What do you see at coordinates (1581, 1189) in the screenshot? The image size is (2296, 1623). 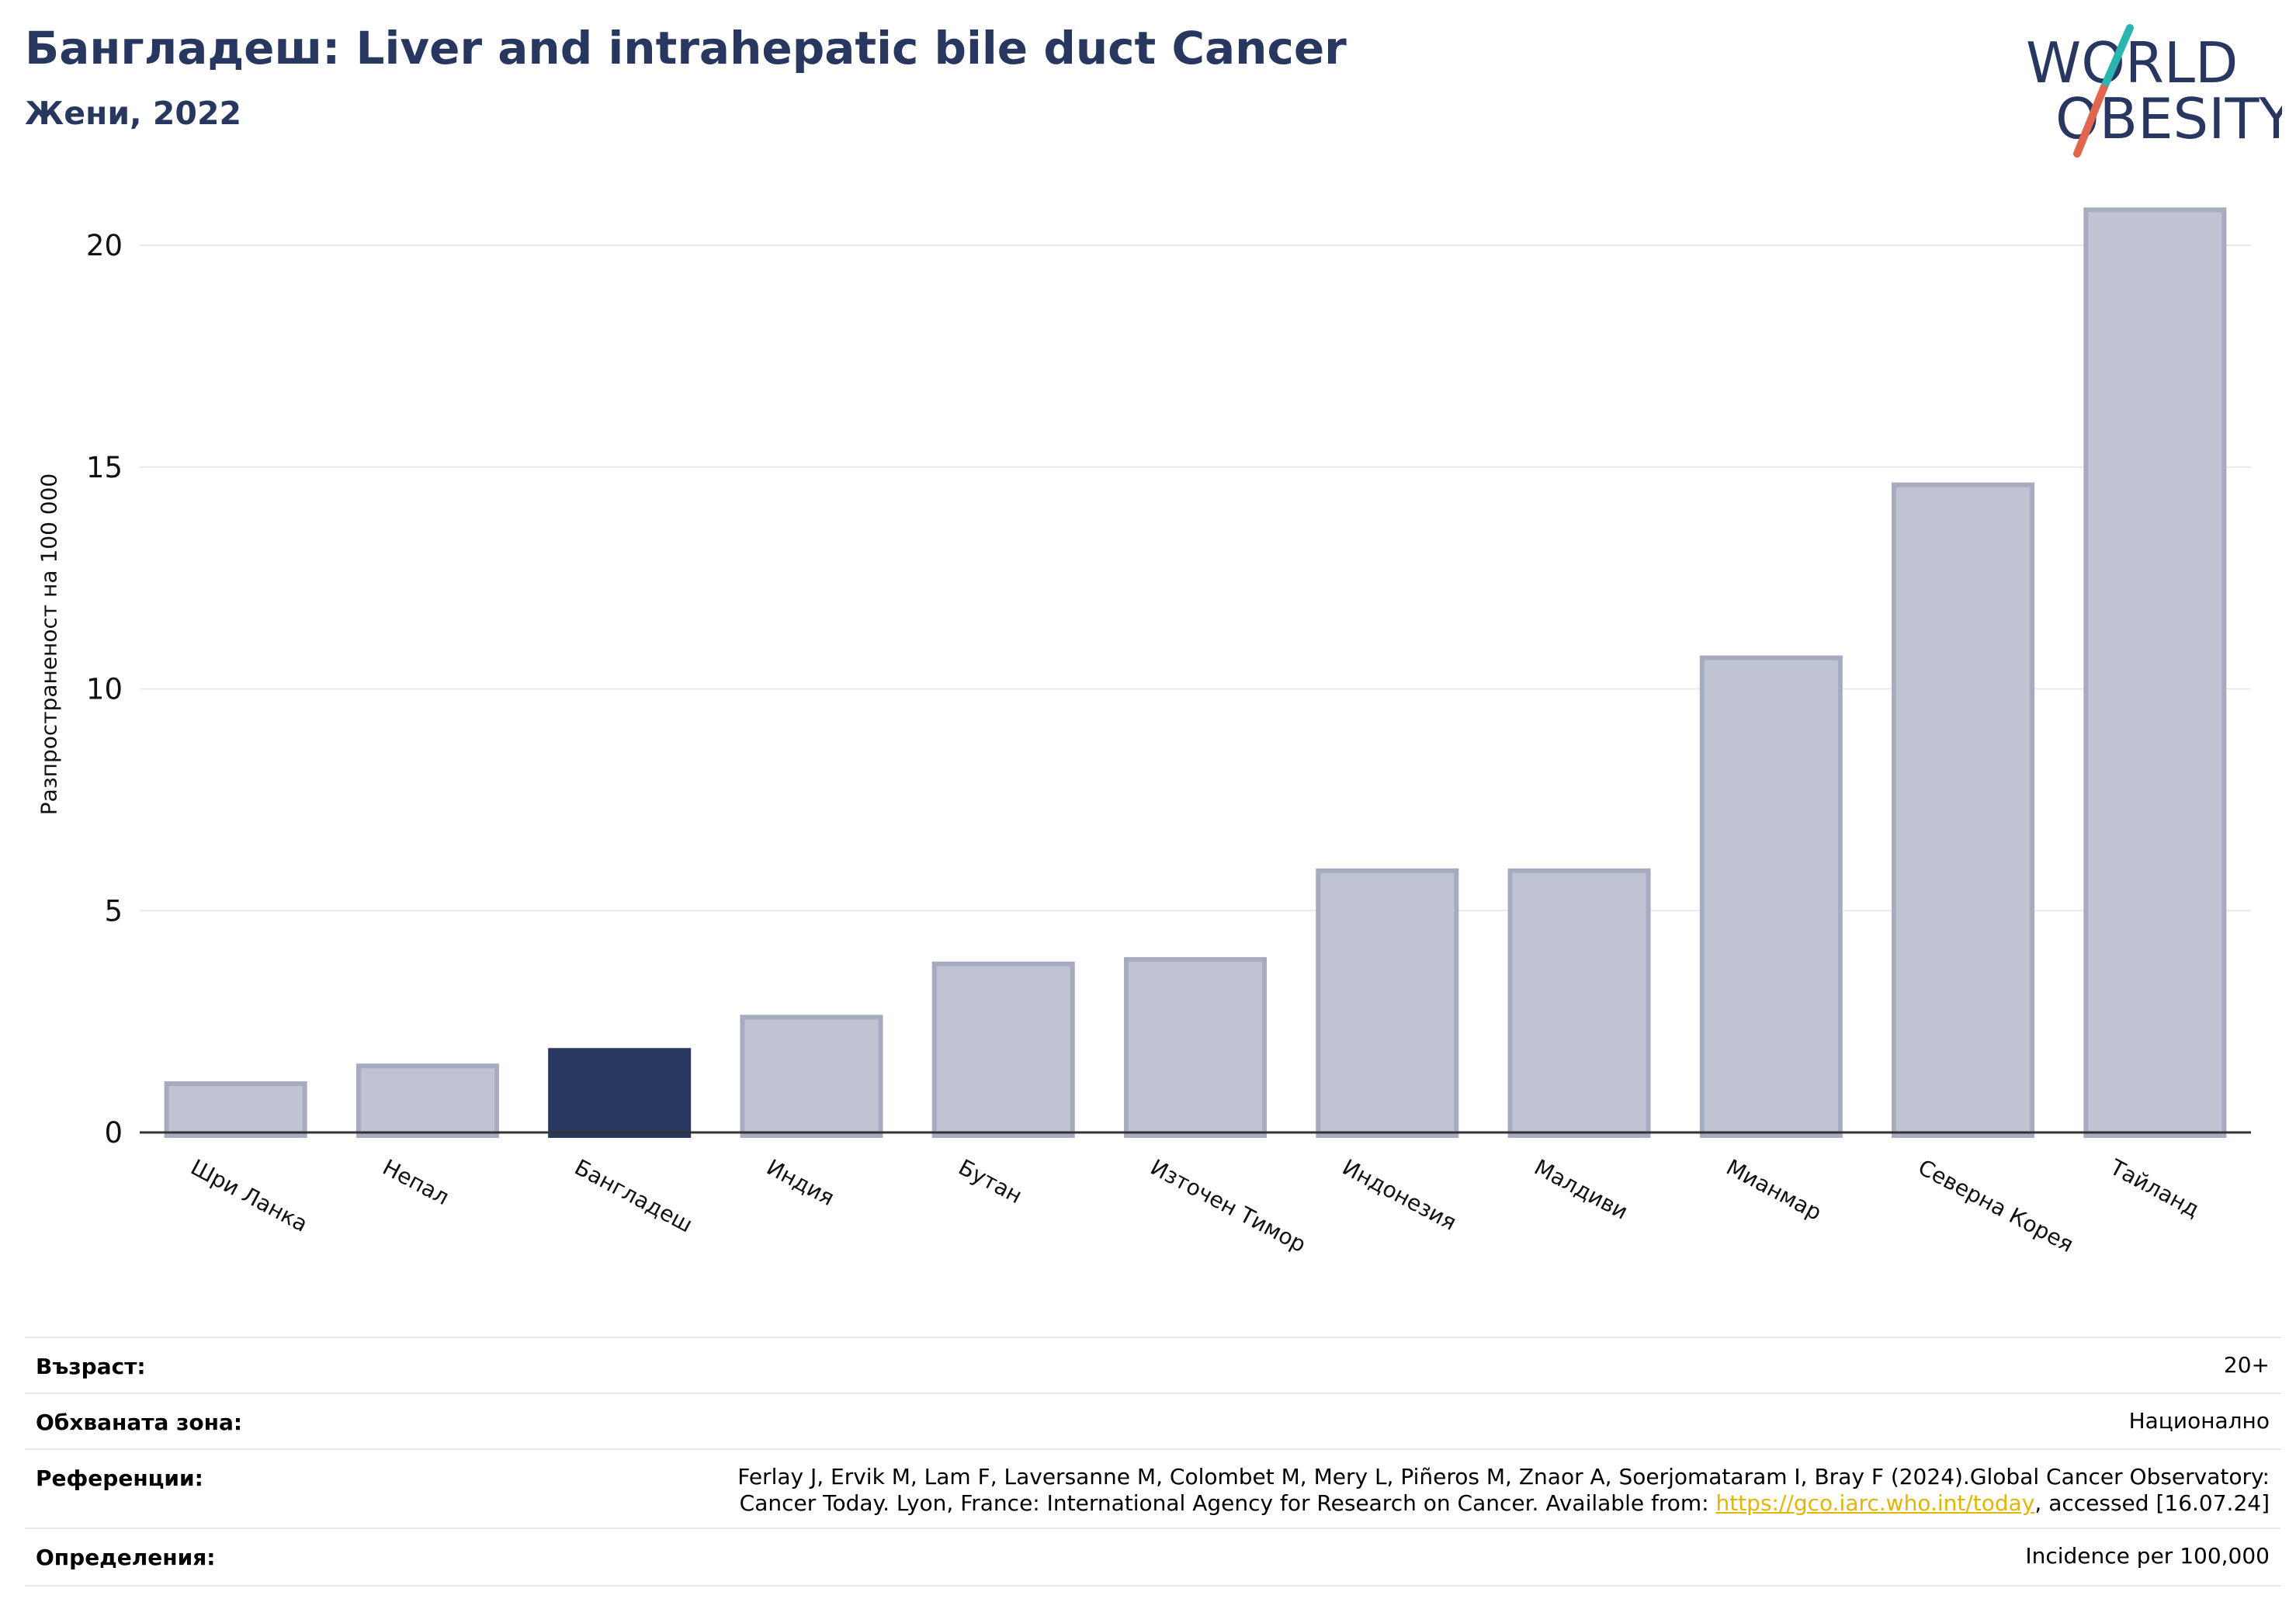 I see `x-tick-label: Малдиви` at bounding box center [1581, 1189].